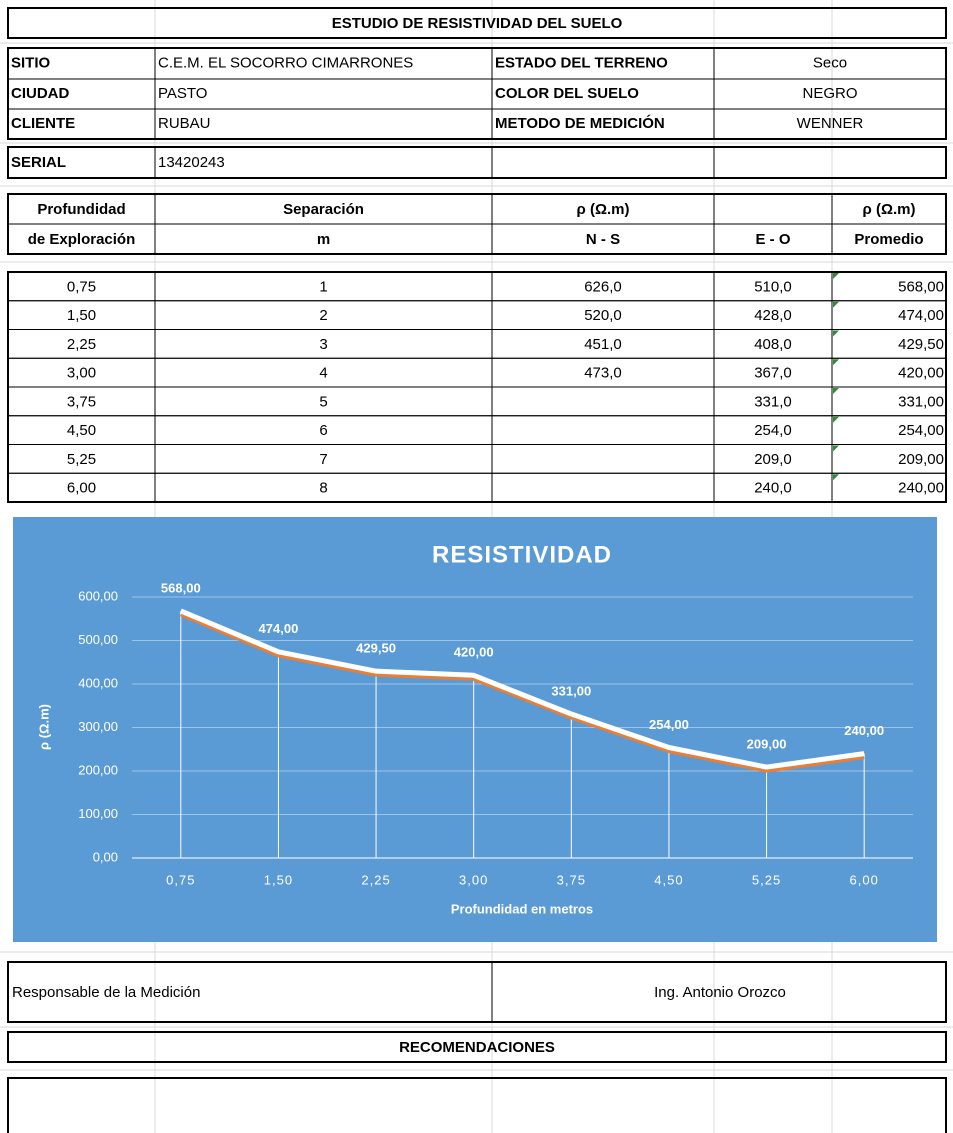 This screenshot has width=953, height=1133. What do you see at coordinates (98, 813) in the screenshot?
I see `y-tick-label: 100,00` at bounding box center [98, 813].